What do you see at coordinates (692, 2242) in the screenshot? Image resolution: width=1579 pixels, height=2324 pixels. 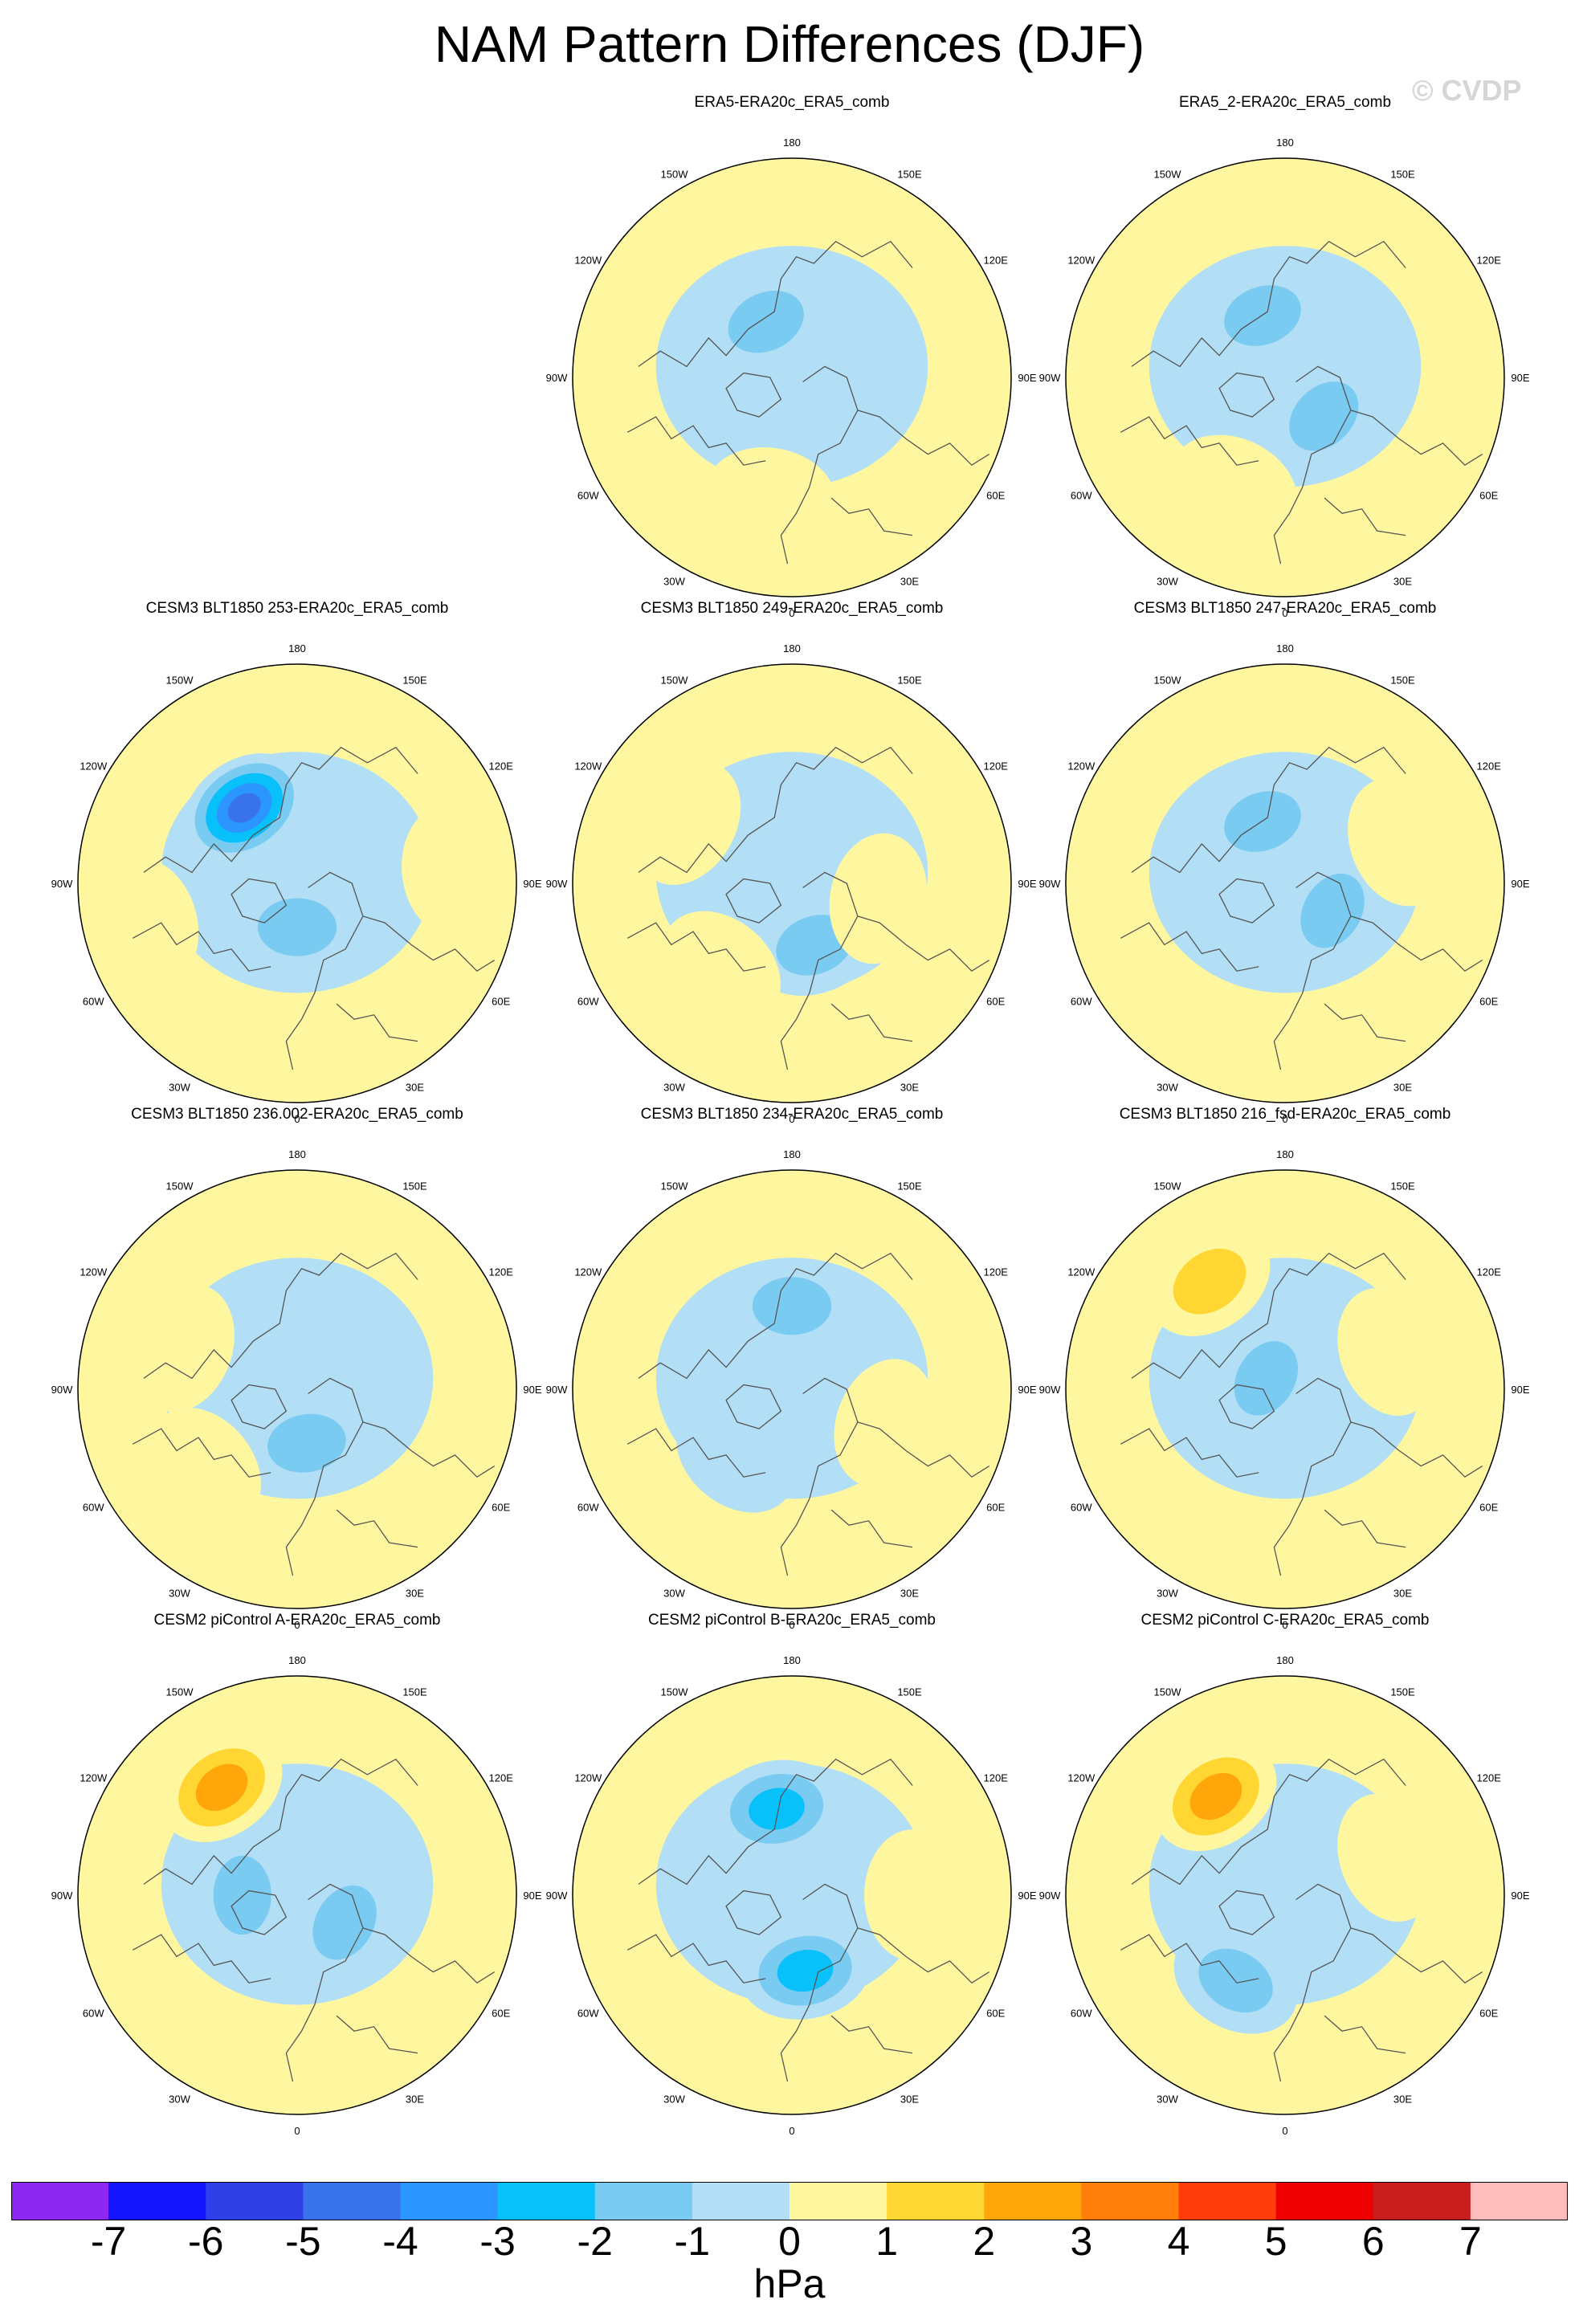 I see `colorbar-tick-label: -1` at bounding box center [692, 2242].